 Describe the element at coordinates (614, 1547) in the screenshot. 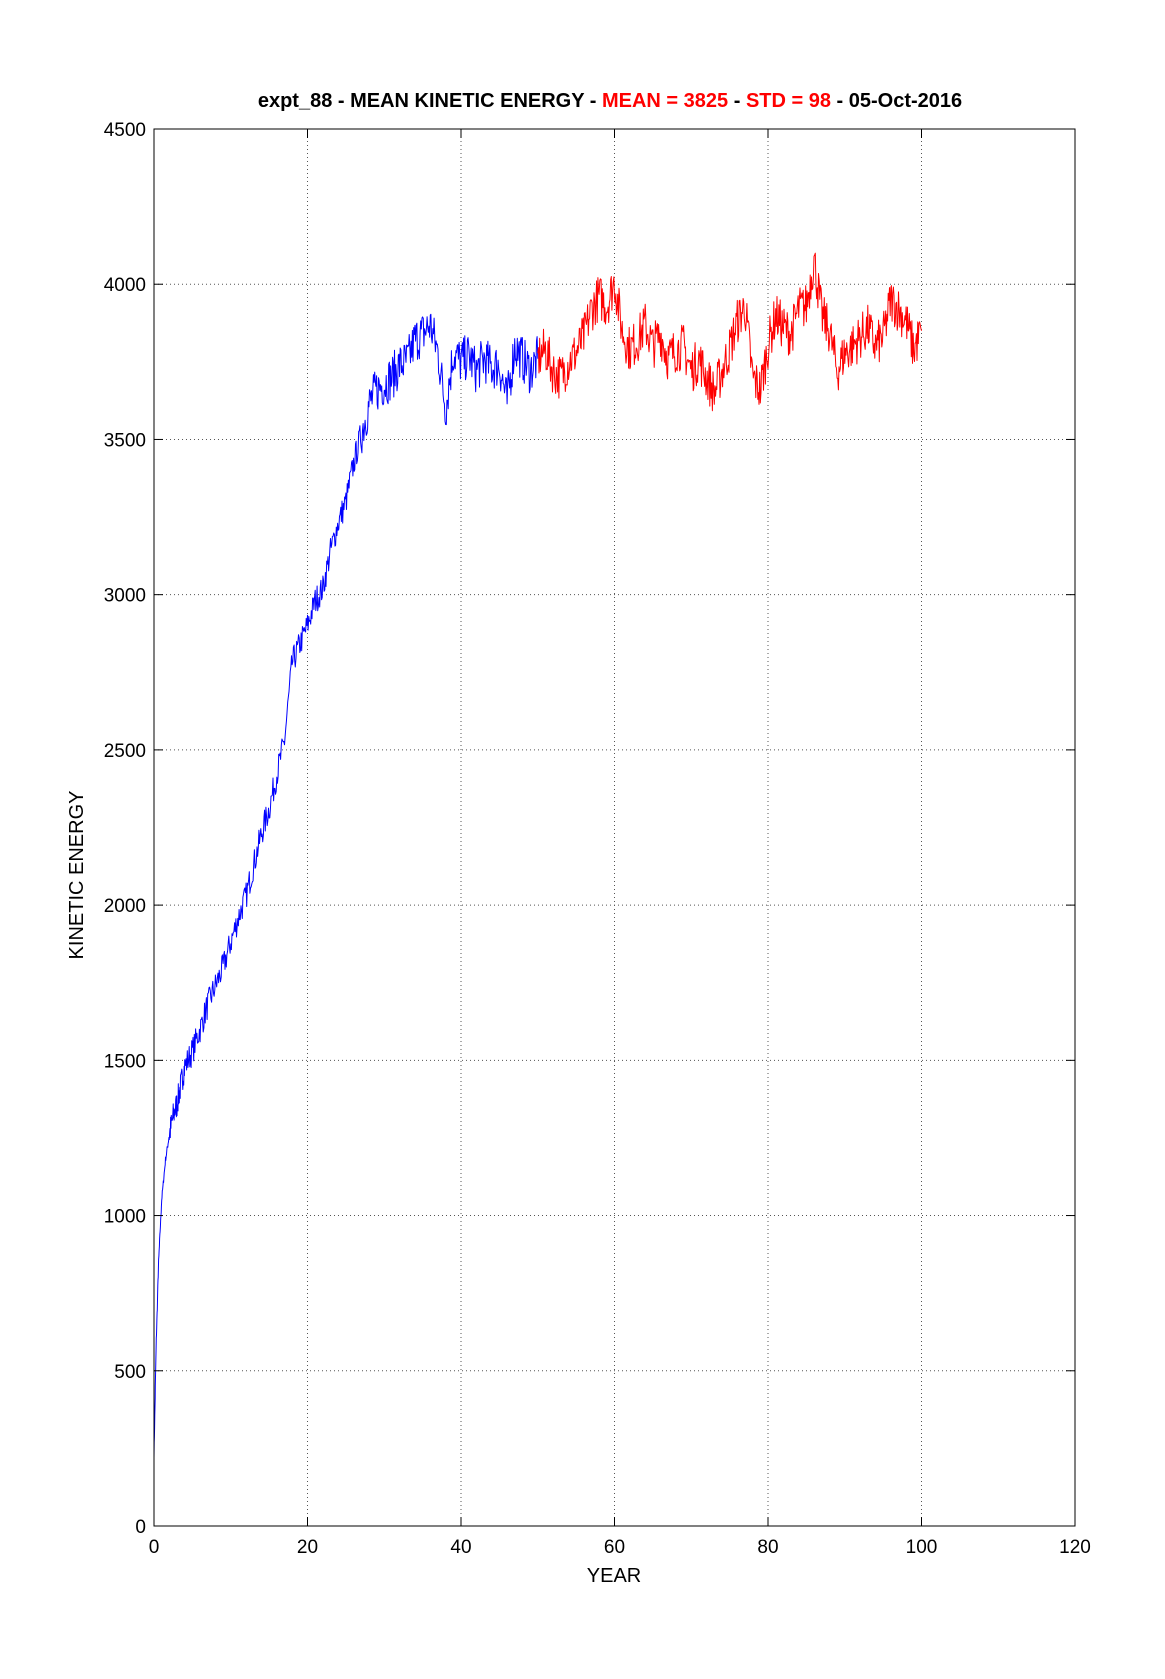

I see `x-tick-label: 60` at that location.